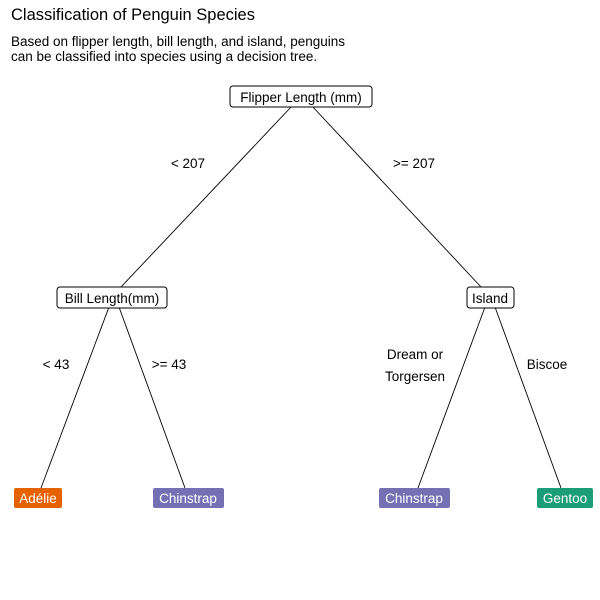 This screenshot has width=600, height=600. What do you see at coordinates (528, 397) in the screenshot?
I see `edge-island-right` at bounding box center [528, 397].